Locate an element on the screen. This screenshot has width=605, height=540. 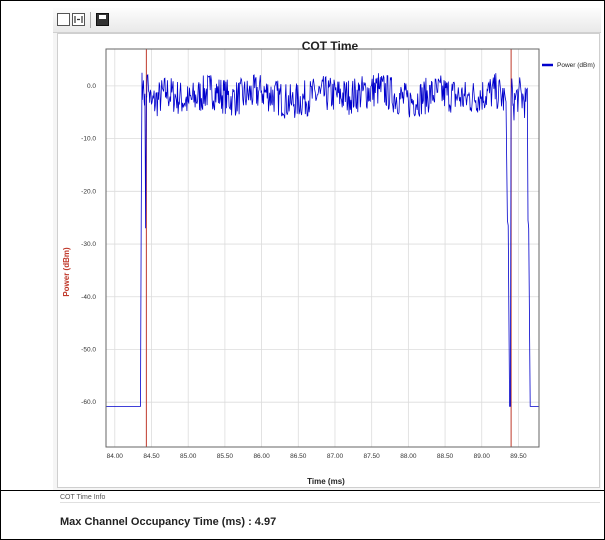
x-tick-label: 84.50 is located at coordinates (151, 456).